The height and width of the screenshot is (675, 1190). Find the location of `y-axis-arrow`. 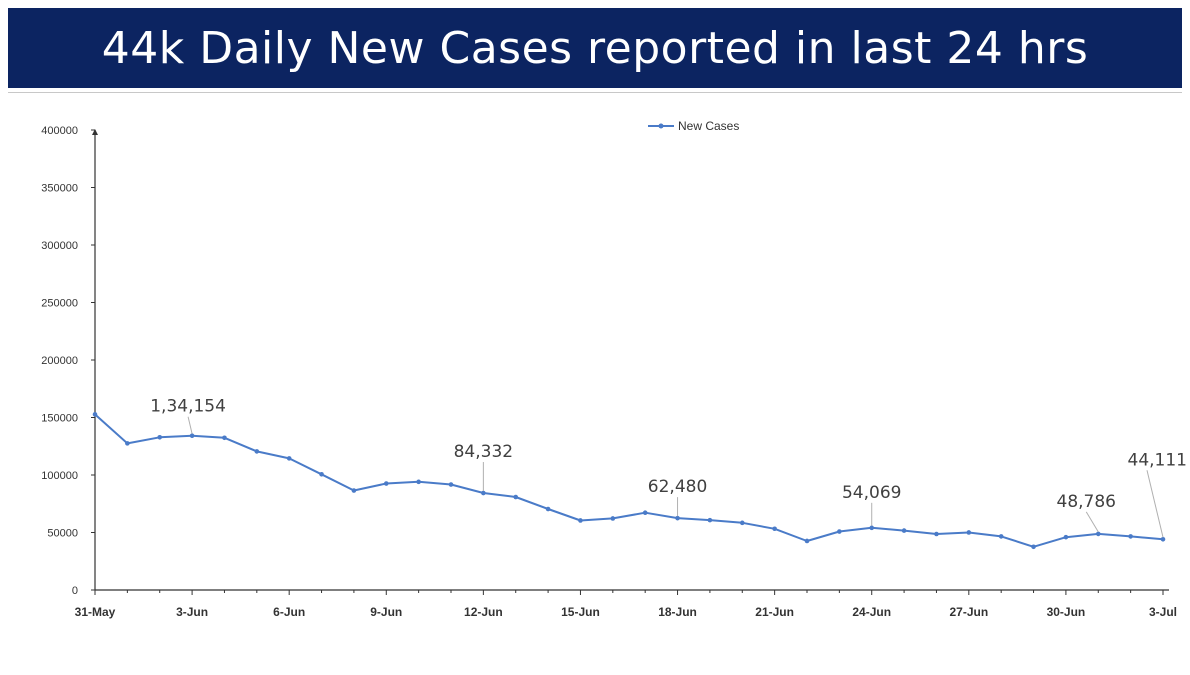

y-axis-arrow is located at coordinates (95, 132).